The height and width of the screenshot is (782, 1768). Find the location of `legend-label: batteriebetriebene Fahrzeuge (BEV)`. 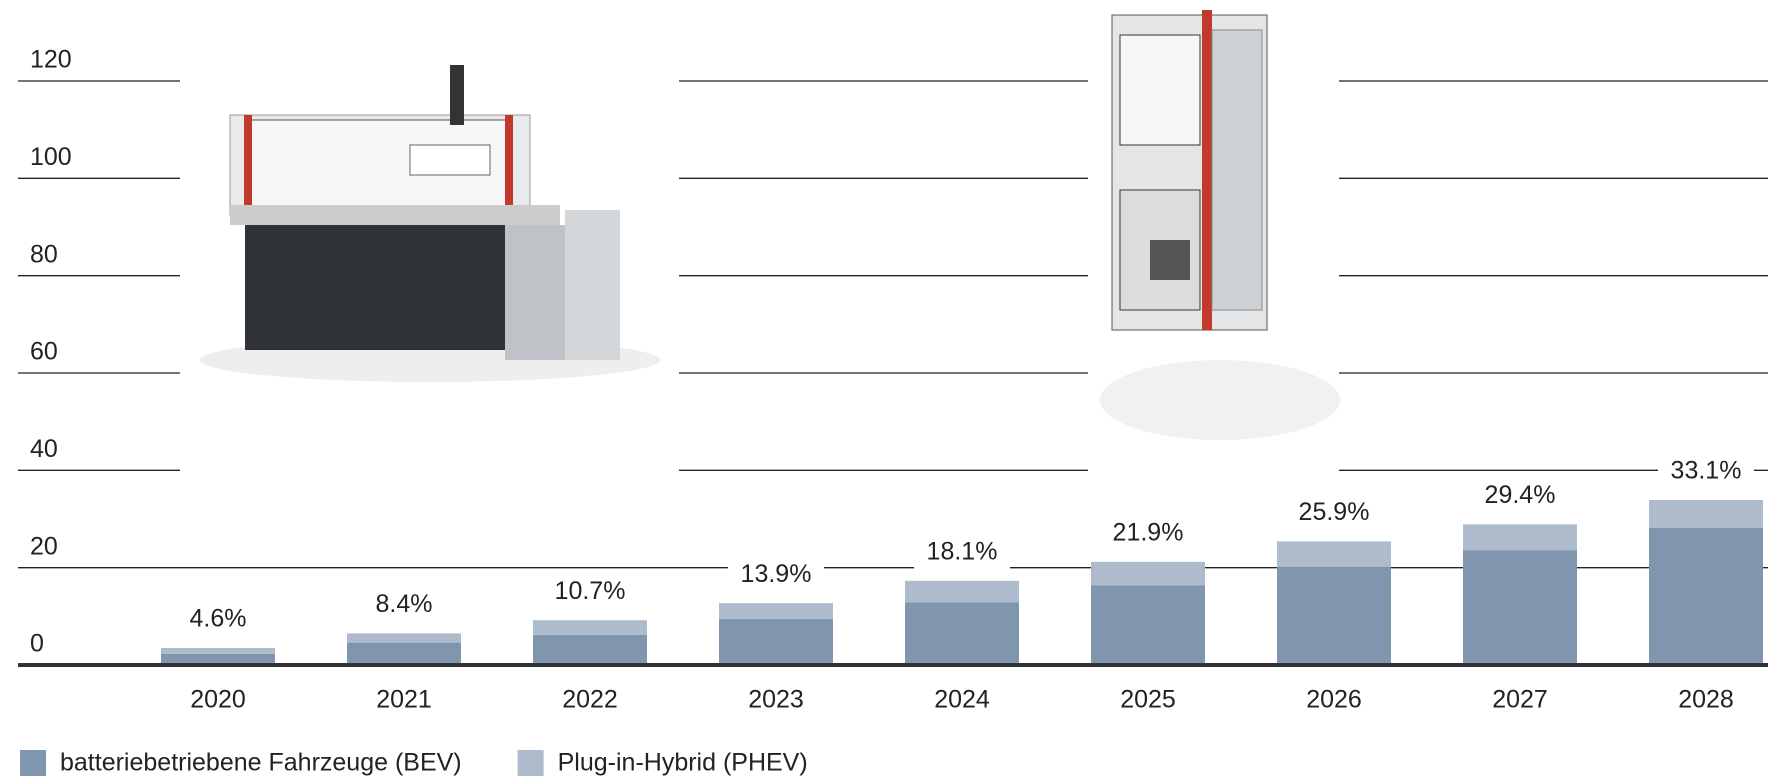

legend-label: batteriebetriebene Fahrzeuge (BEV) is located at coordinates (261, 763).